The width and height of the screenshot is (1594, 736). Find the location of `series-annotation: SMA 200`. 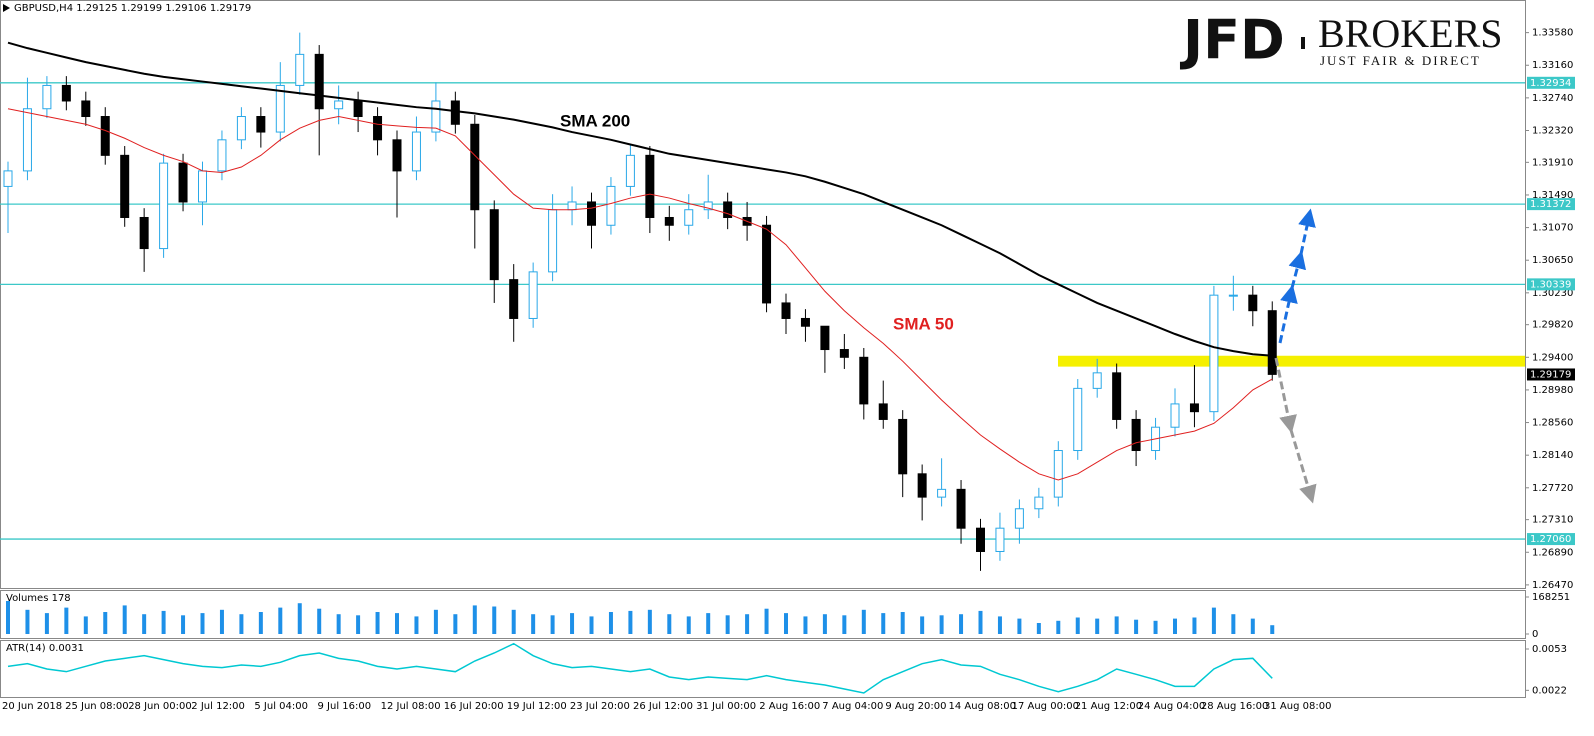

series-annotation: SMA 200 is located at coordinates (595, 120).